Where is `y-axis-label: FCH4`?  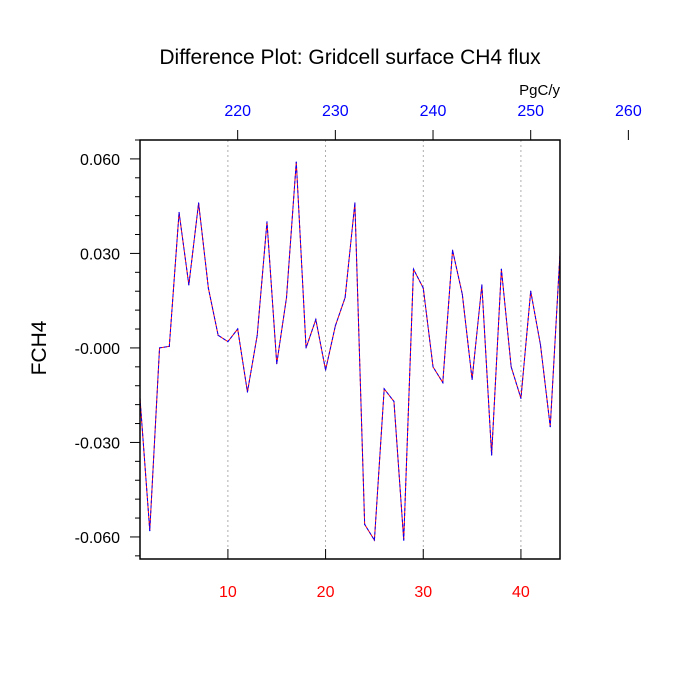
y-axis-label: FCH4 is located at coordinates (39, 347).